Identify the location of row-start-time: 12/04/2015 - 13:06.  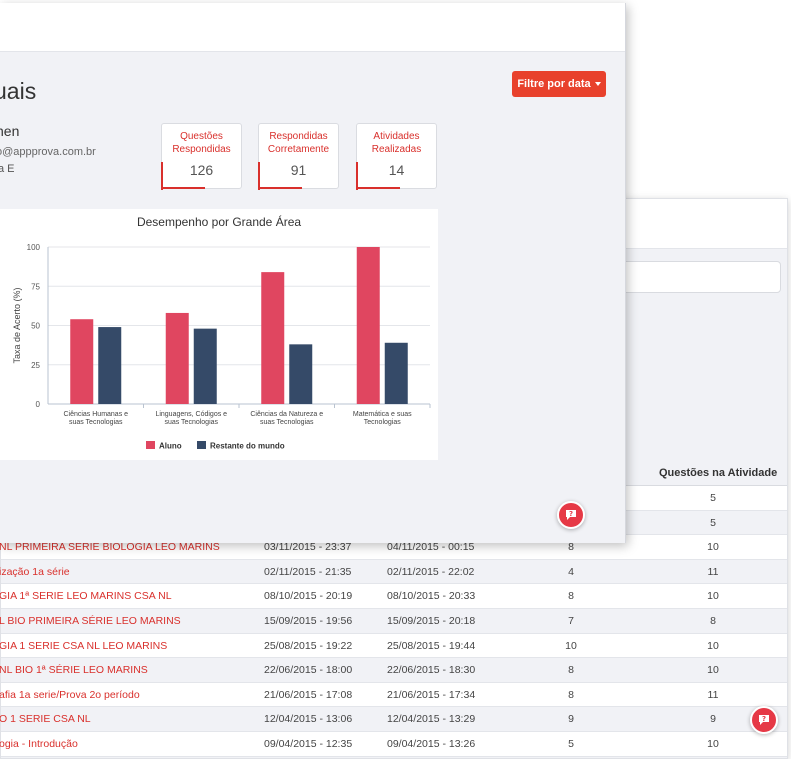
(308, 719).